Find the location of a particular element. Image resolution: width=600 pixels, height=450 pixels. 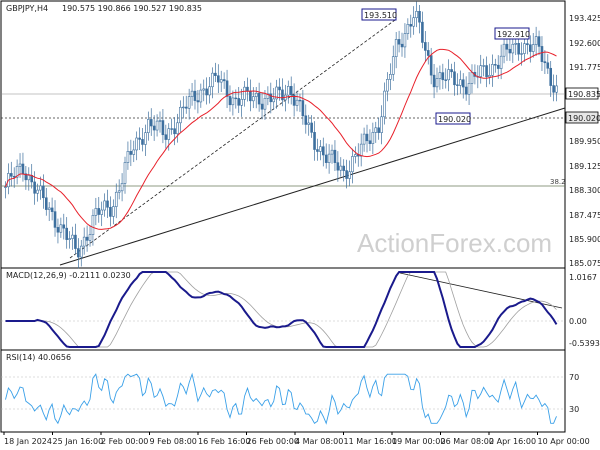

current-price-text: 190.835 is located at coordinates (584, 94).